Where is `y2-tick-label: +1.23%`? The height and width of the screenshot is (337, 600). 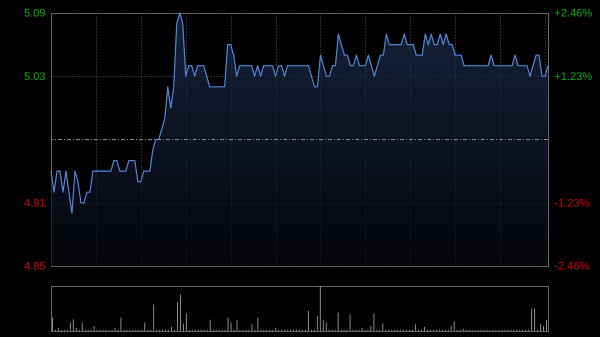 y2-tick-label: +1.23% is located at coordinates (573, 76).